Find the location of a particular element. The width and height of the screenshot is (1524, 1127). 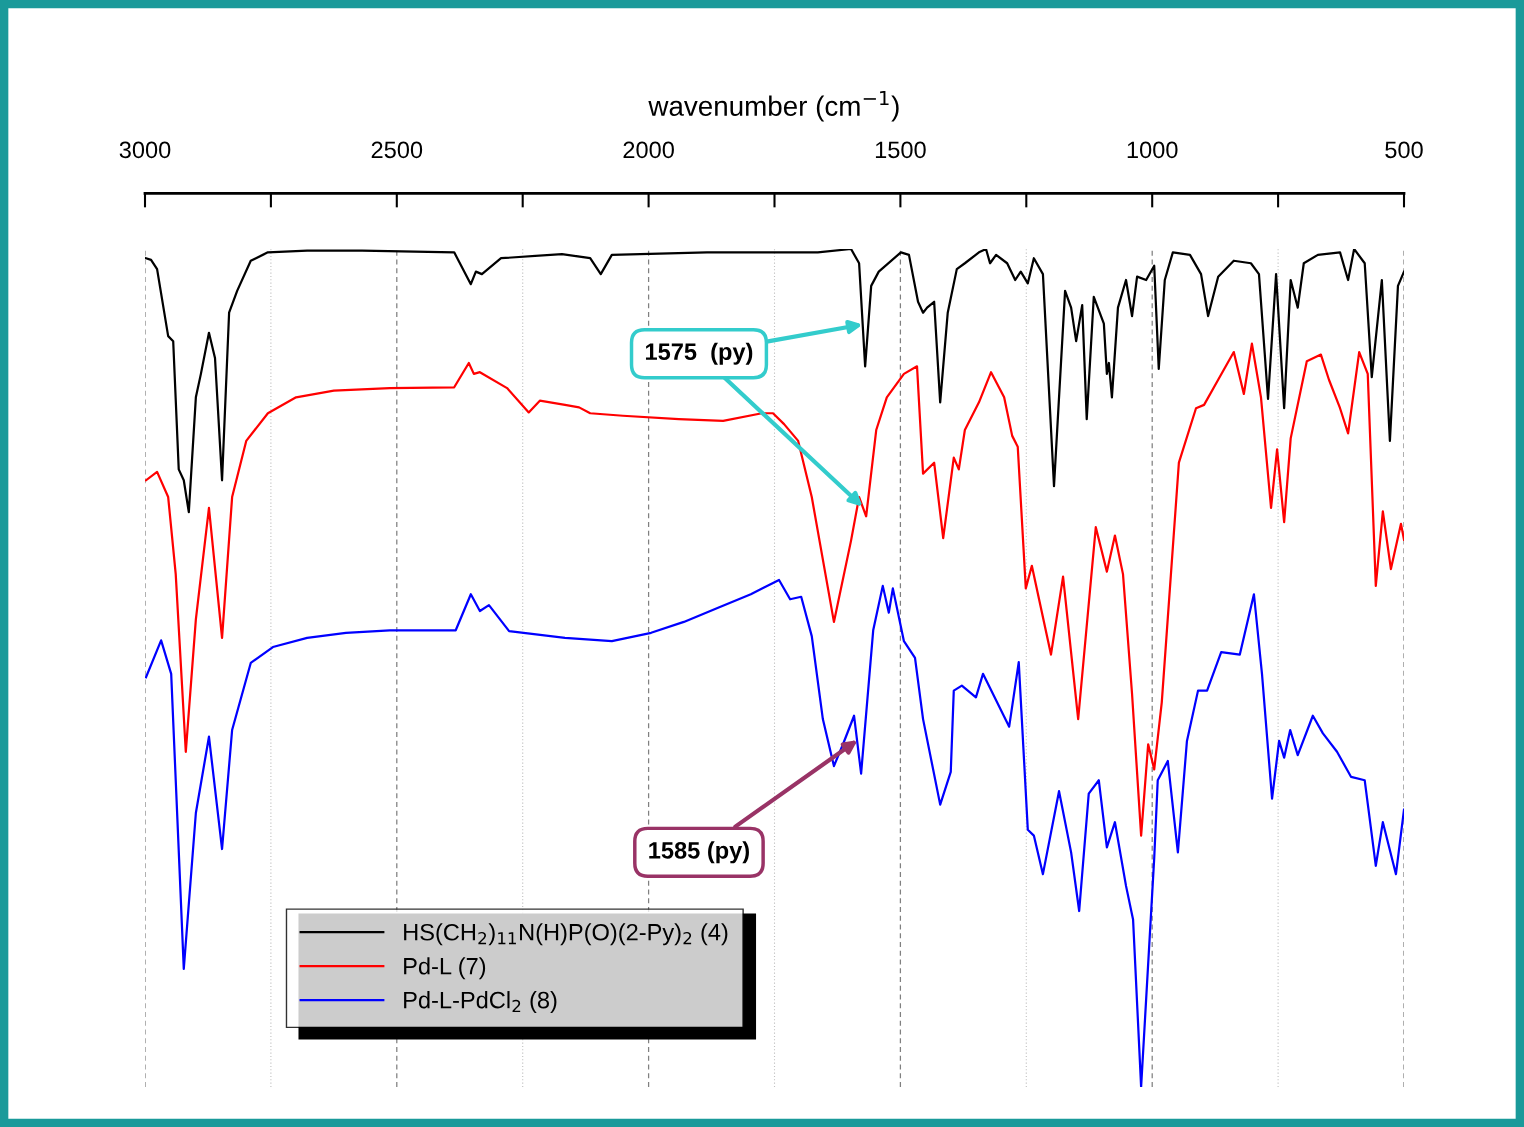

x-tick-label: 1000 is located at coordinates (1152, 150).